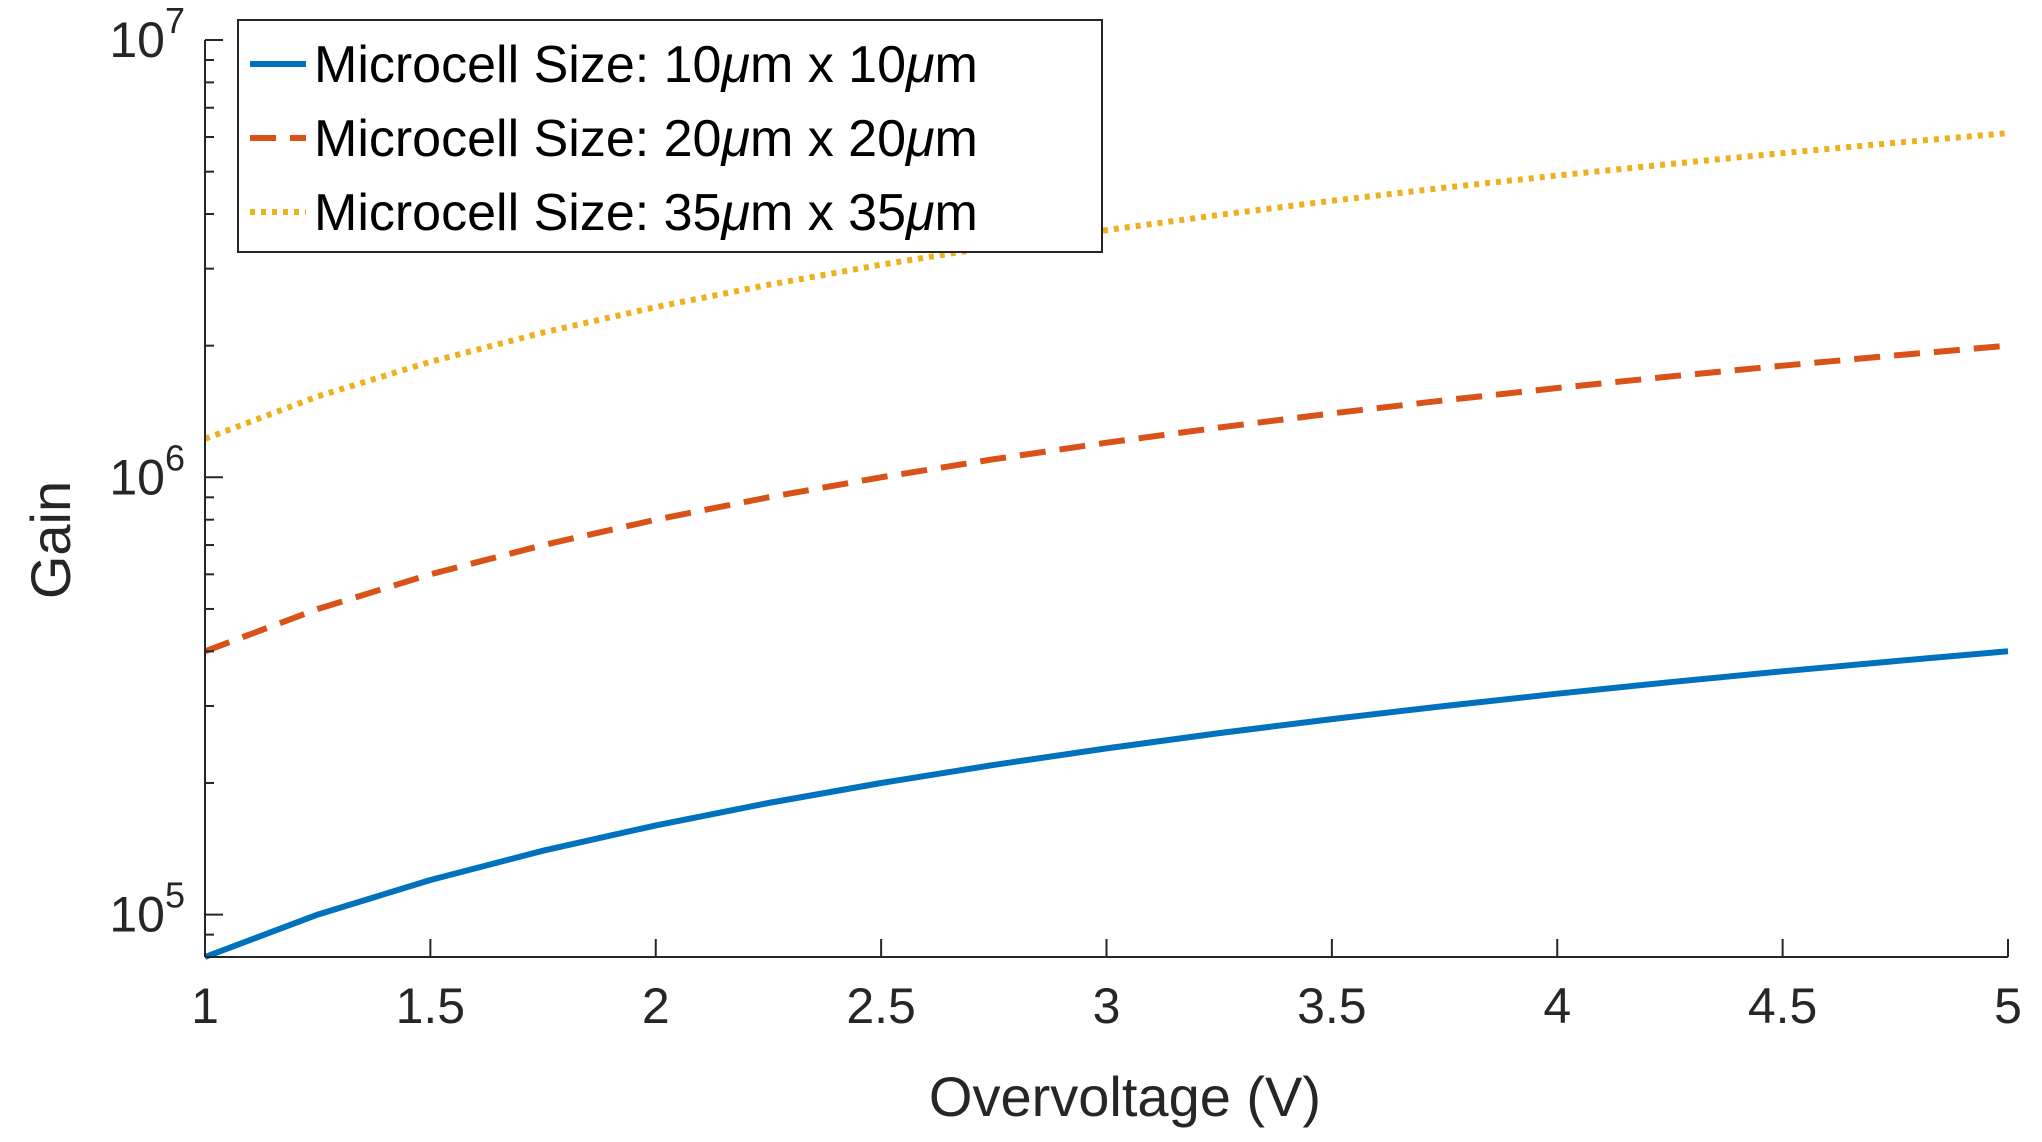 The image size is (2042, 1142). What do you see at coordinates (147, 34) in the screenshot?
I see `y-tick-label: 10⁷` at bounding box center [147, 34].